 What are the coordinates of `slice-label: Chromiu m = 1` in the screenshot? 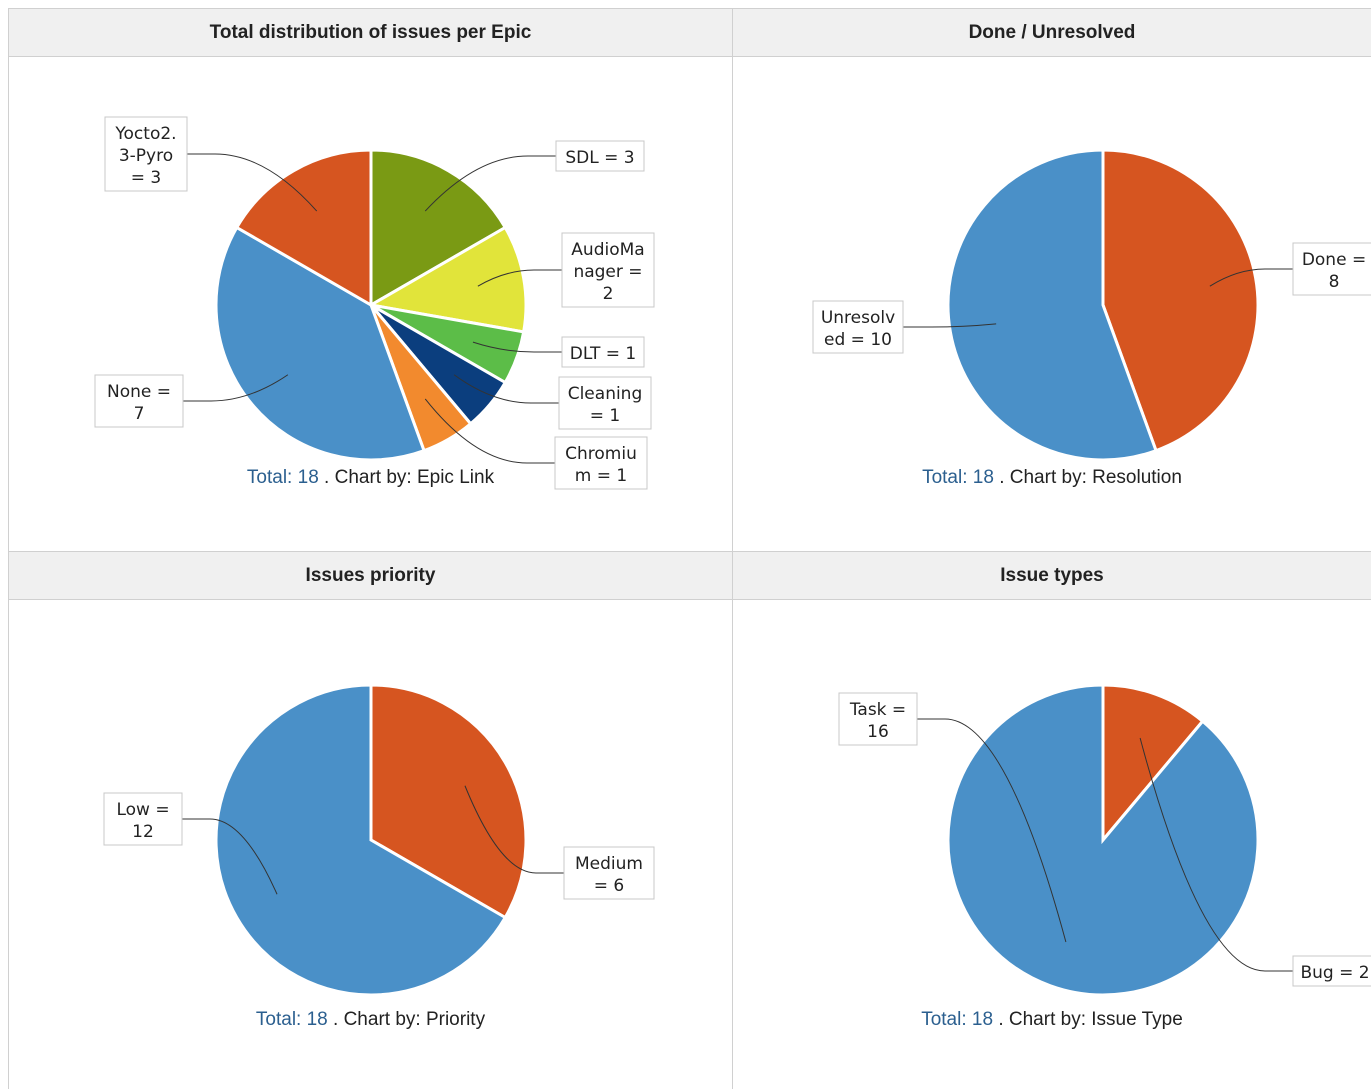 It's located at (601, 465).